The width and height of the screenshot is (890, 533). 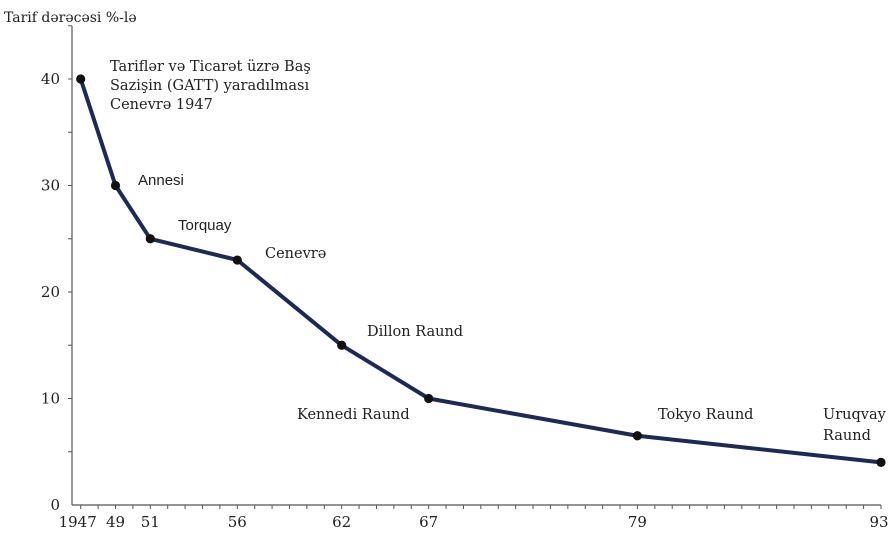 What do you see at coordinates (50, 399) in the screenshot?
I see `y-tick-label: 10` at bounding box center [50, 399].